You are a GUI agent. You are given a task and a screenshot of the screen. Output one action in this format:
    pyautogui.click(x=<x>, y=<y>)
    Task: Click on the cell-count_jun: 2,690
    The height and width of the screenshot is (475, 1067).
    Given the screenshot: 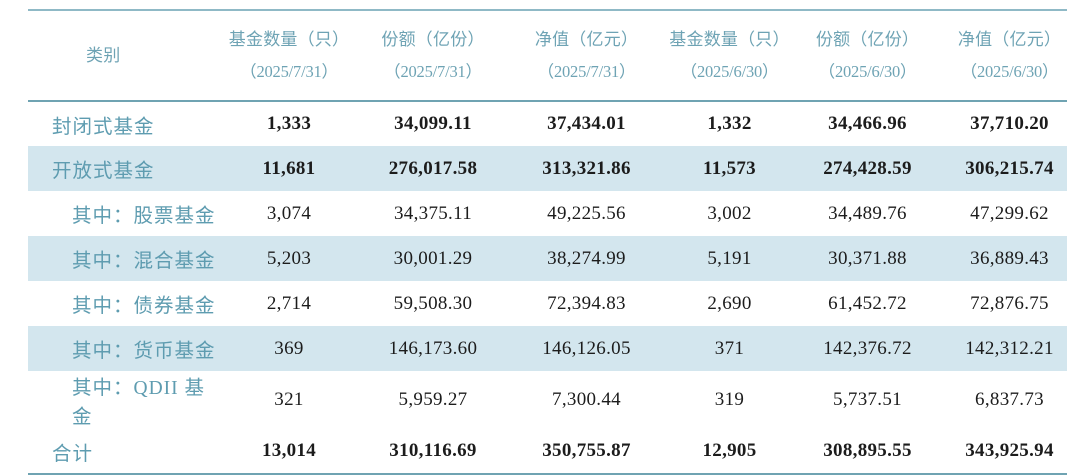 What is the action you would take?
    pyautogui.click(x=729, y=303)
    